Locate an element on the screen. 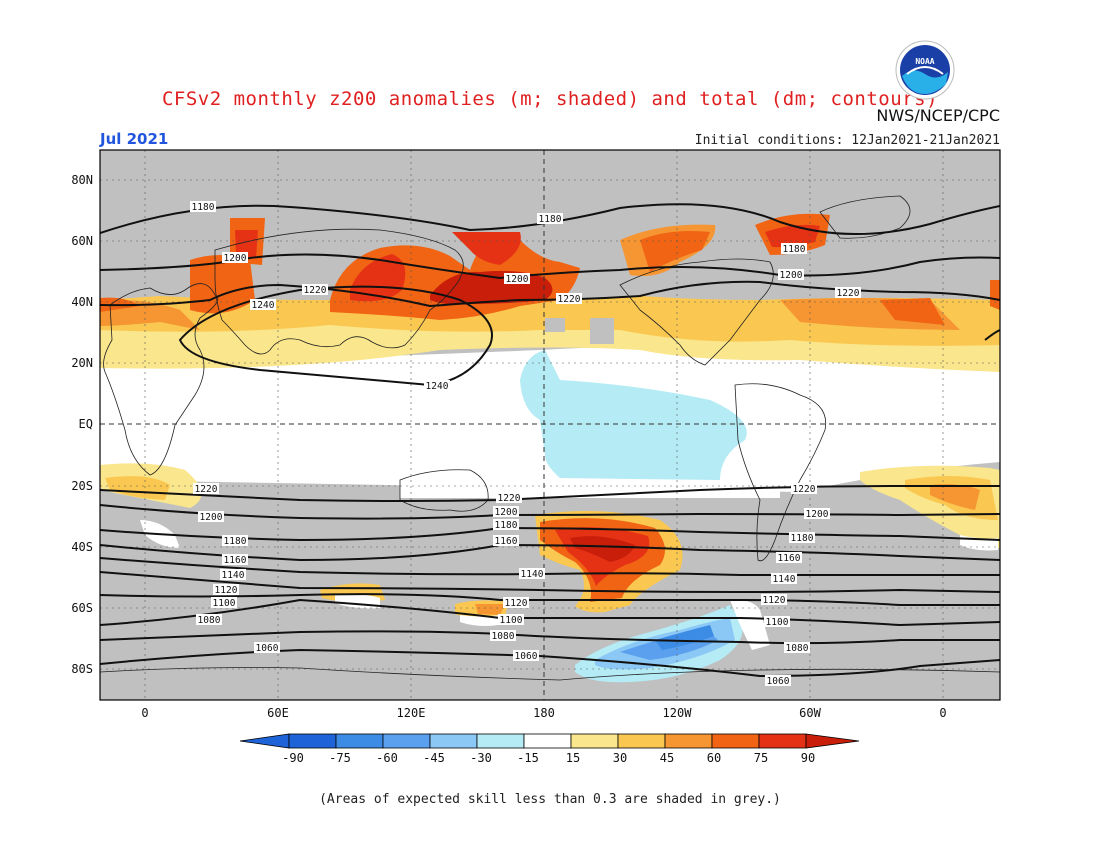 The width and height of the screenshot is (1100, 850). contour-label: 1240 is located at coordinates (437, 386).